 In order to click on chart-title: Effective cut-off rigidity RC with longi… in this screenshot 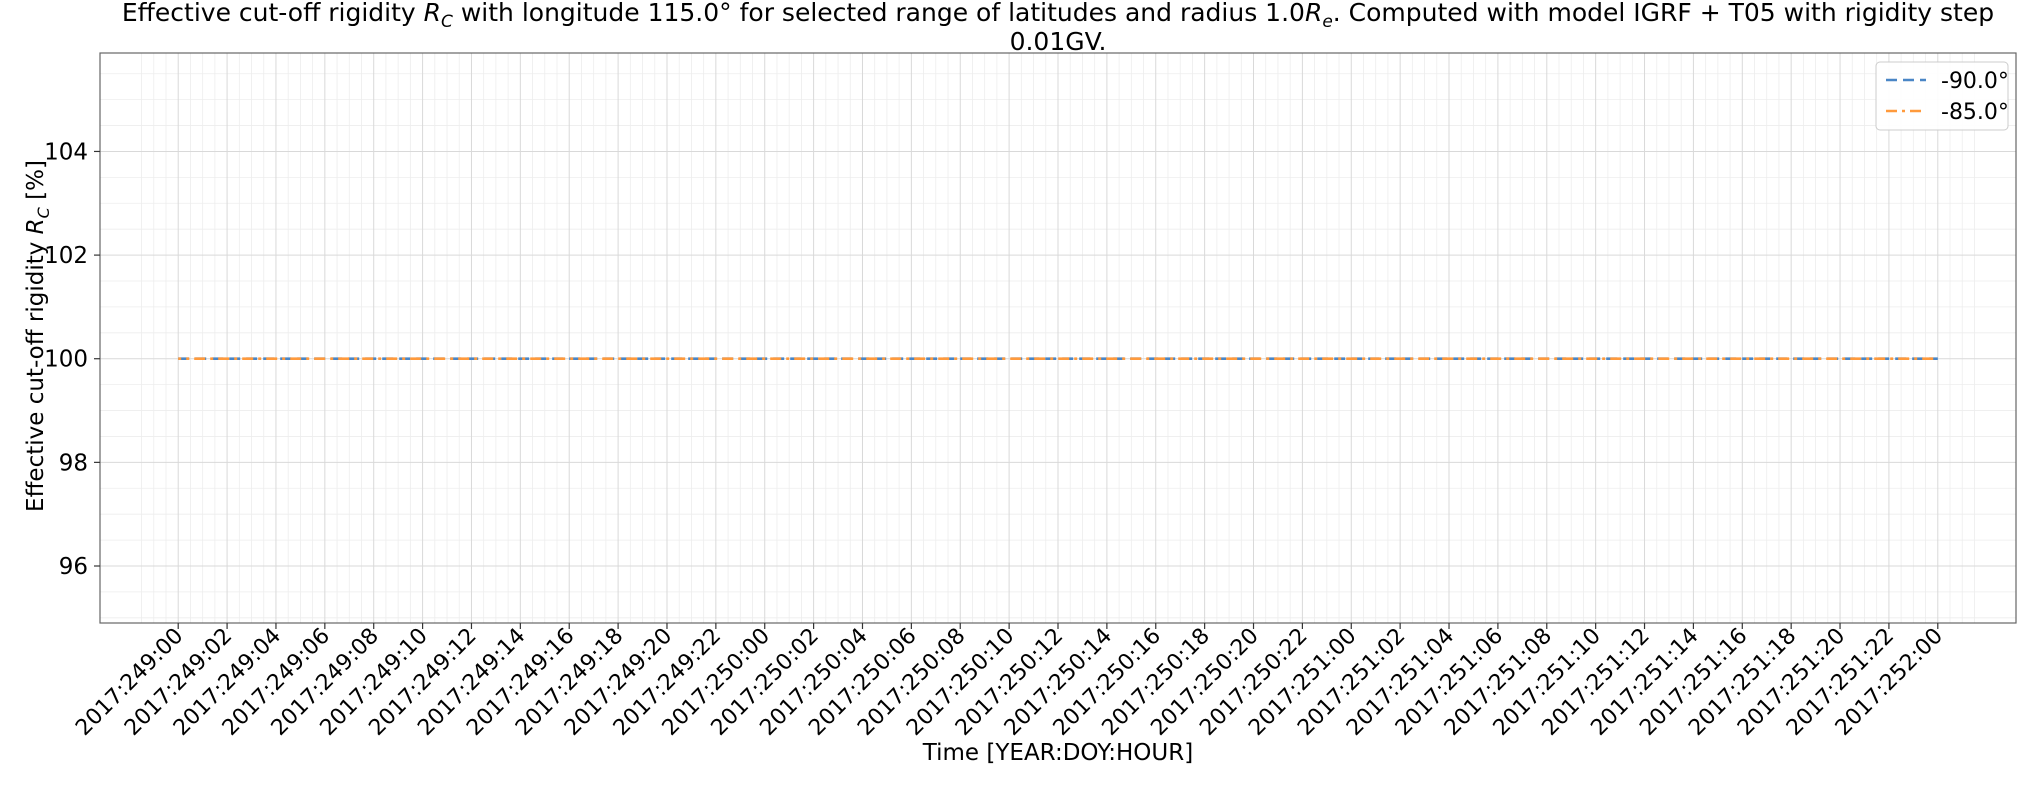, I will do `click(1058, 16)`.